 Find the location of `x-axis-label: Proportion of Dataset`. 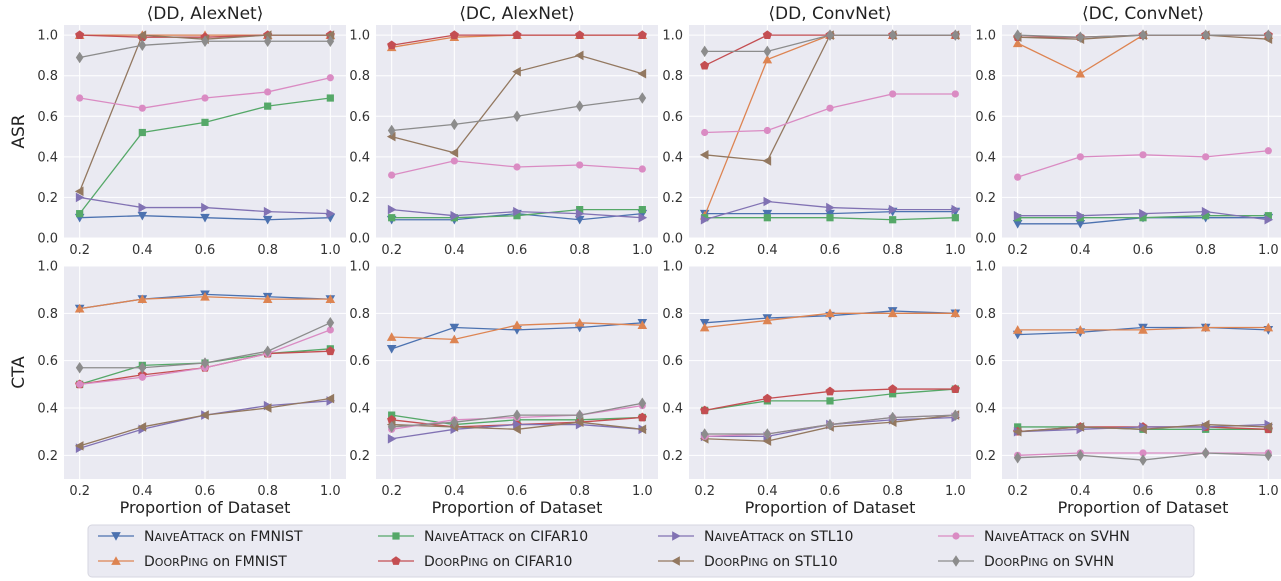

x-axis-label: Proportion of Dataset is located at coordinates (1143, 507).